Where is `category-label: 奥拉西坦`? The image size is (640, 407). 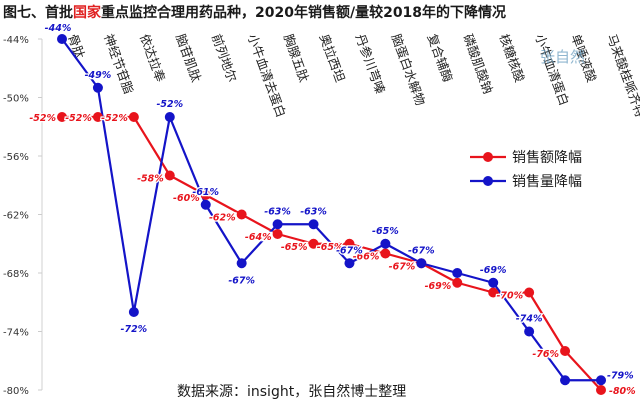
category-label: 奥拉西坦 is located at coordinates (332, 58).